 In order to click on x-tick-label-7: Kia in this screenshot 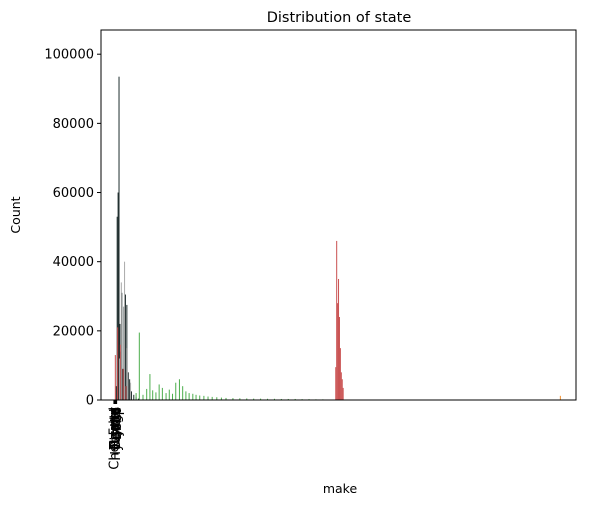, I will do `click(117, 417)`.